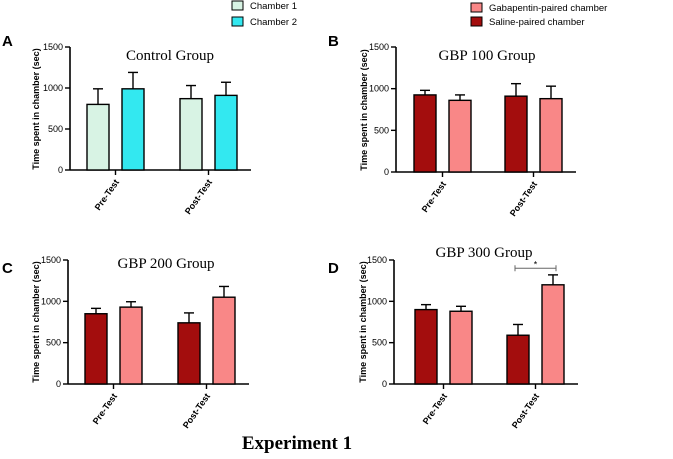 The image size is (673, 459). I want to click on x-category-label-a: Post-Test, so click(198, 196).